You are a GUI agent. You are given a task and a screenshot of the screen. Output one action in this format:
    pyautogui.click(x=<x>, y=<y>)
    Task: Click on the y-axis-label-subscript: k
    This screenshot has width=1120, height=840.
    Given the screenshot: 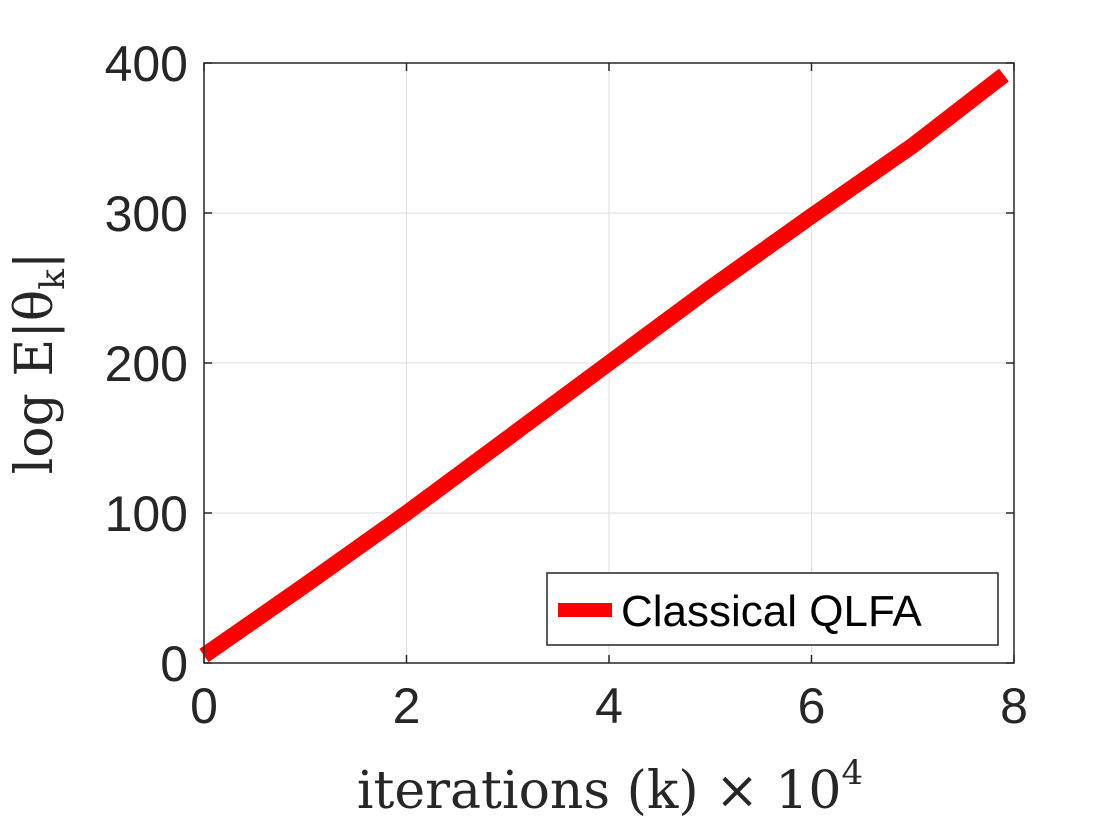 What is the action you would take?
    pyautogui.click(x=53, y=279)
    